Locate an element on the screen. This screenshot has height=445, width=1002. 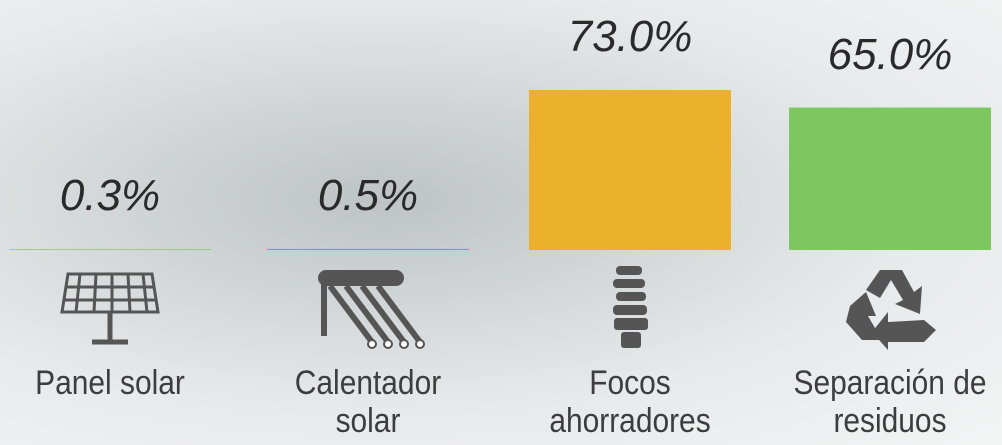
value-label: 65.0% is located at coordinates (890, 54).